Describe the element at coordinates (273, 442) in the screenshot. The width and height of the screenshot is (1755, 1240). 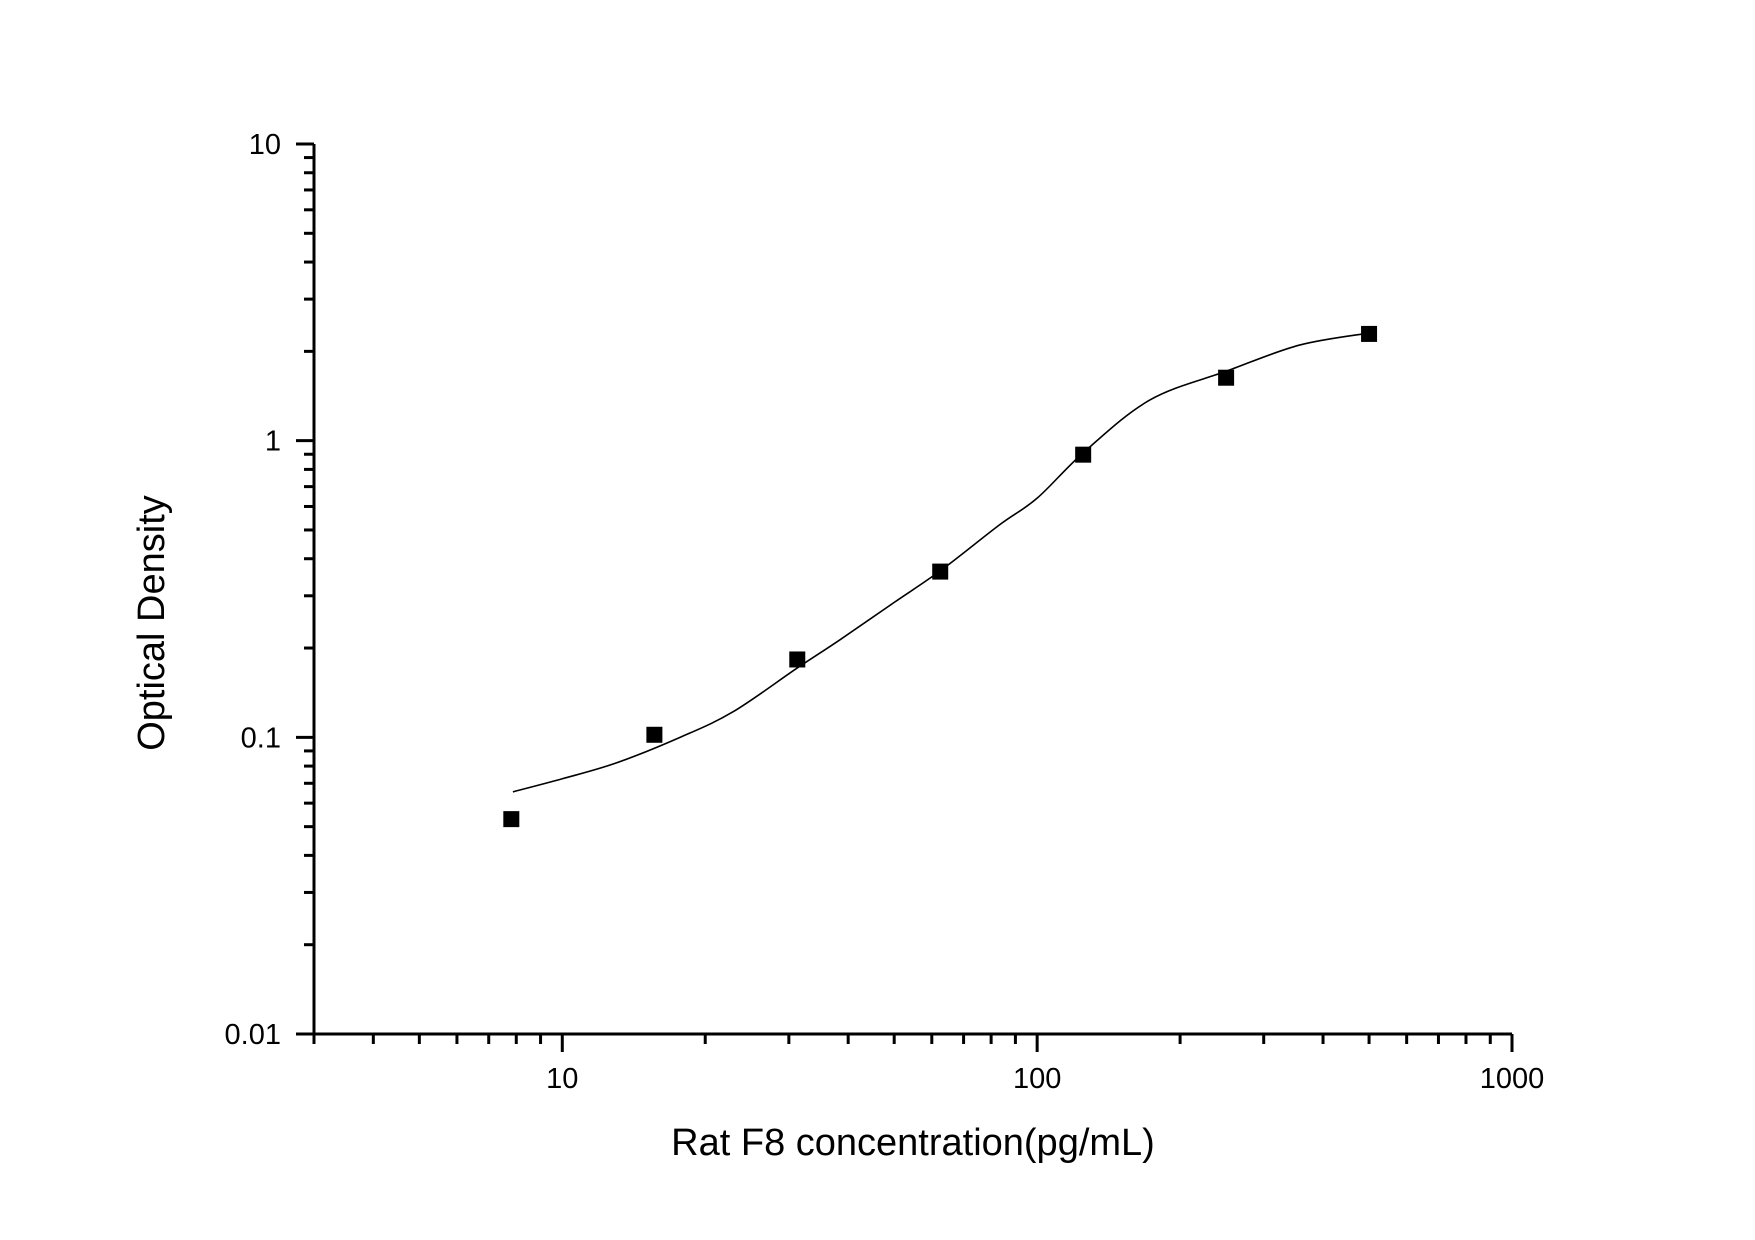
I see `y-tick-label: 1` at that location.